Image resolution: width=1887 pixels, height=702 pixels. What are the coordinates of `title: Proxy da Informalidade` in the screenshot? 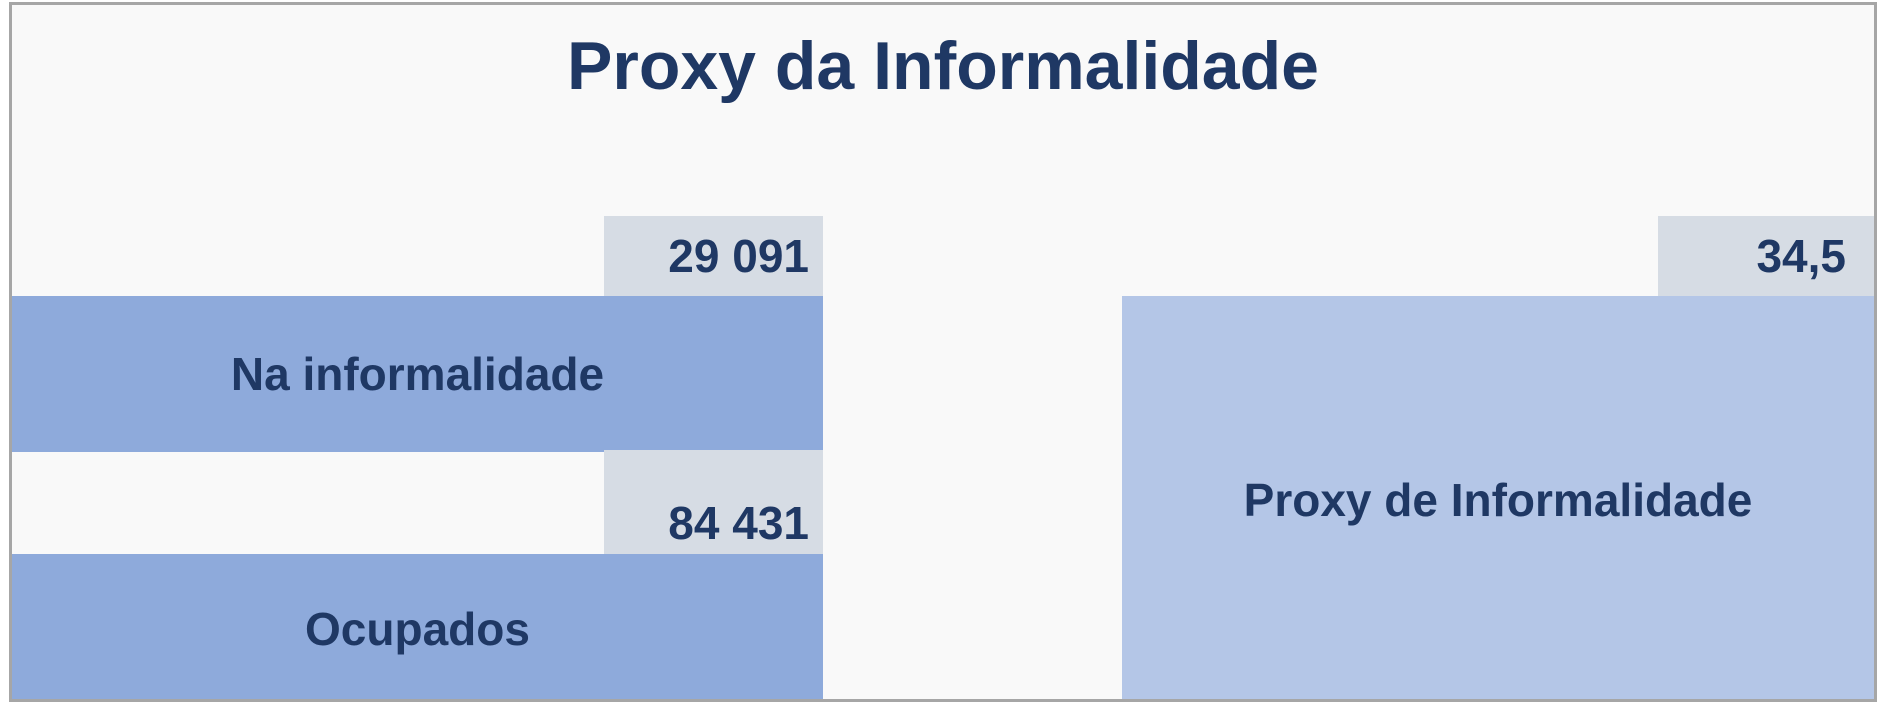 It's located at (943, 66).